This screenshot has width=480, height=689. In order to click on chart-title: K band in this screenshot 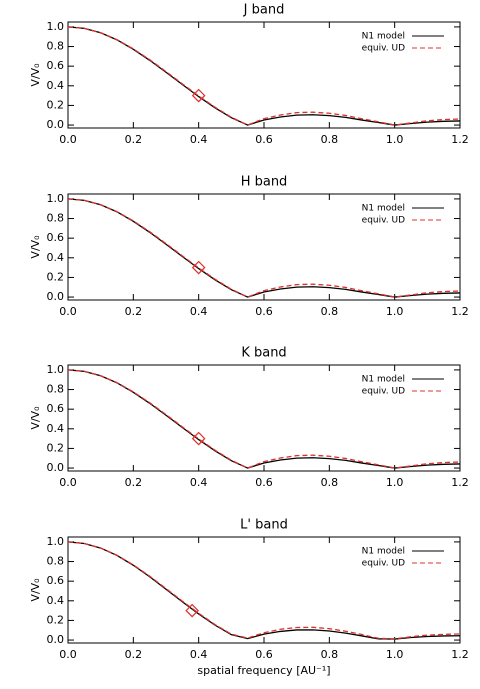, I will do `click(263, 353)`.